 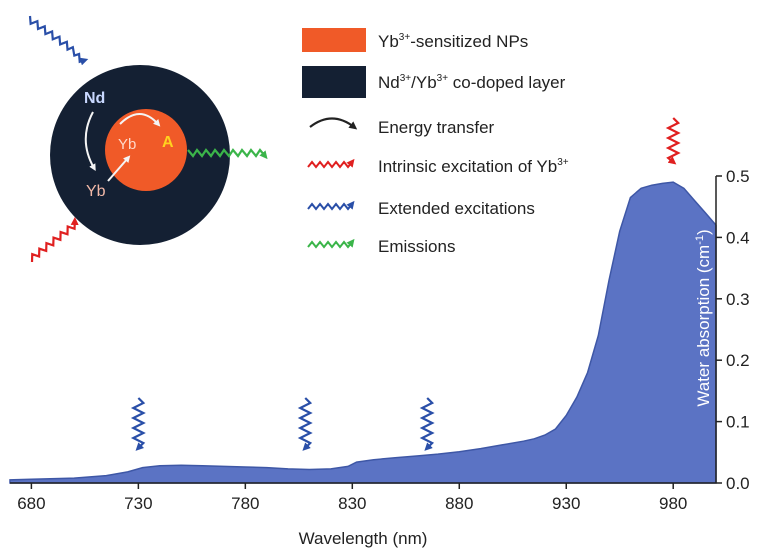 I want to click on shell-to-core-arrow, so click(x=119, y=168).